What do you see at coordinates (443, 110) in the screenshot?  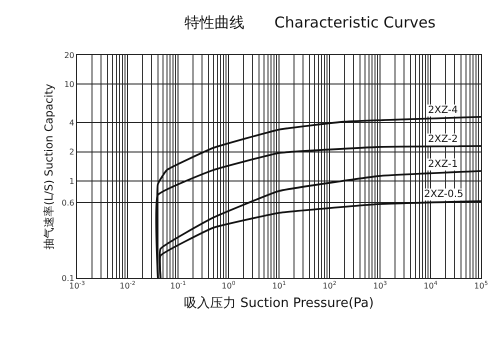 I see `series-label: 2XZ-4` at bounding box center [443, 110].